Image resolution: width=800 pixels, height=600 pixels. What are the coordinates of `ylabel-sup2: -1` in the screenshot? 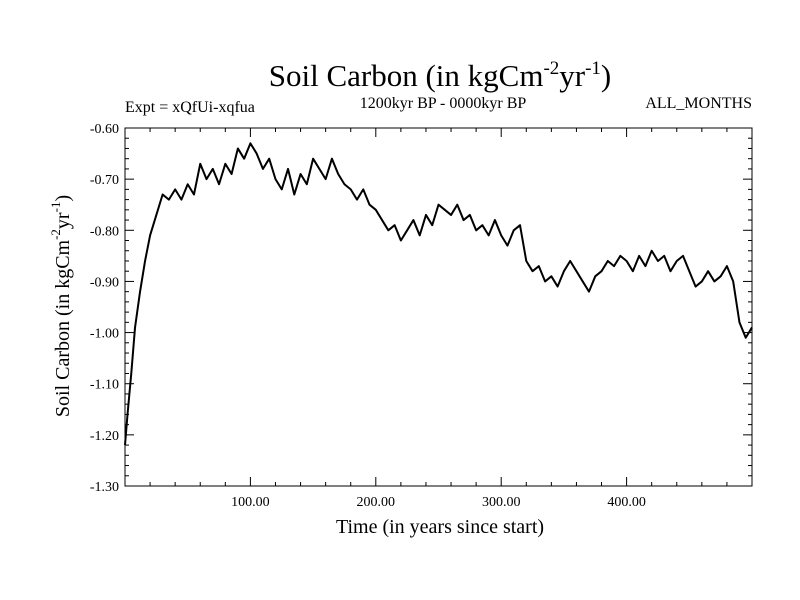 It's located at (55, 207).